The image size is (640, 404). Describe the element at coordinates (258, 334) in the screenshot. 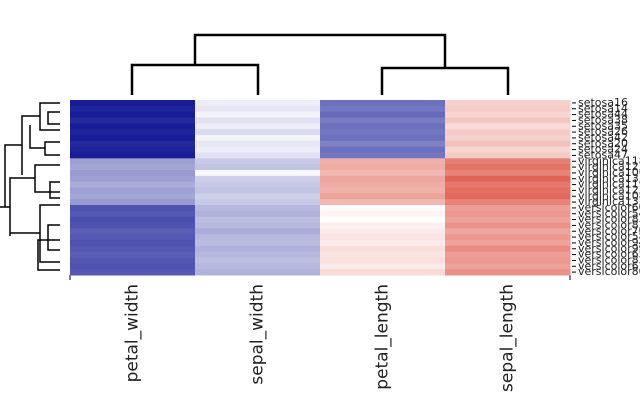

I see `column-label: sepal_width` at that location.